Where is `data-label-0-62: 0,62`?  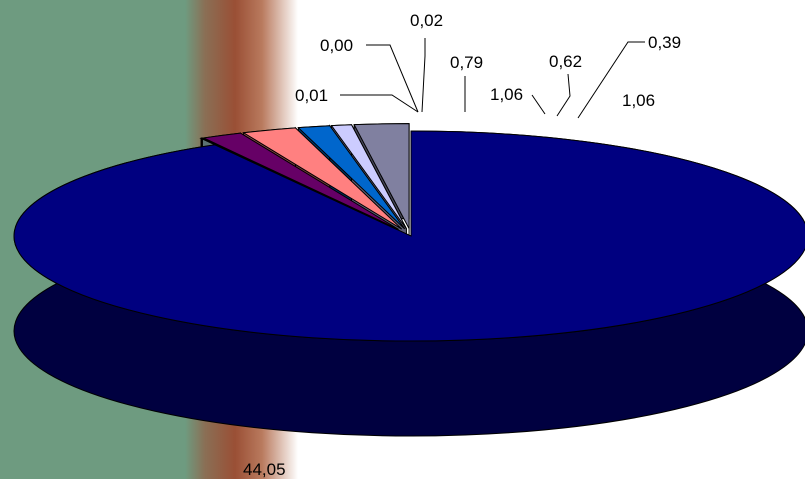 data-label-0-62: 0,62 is located at coordinates (565, 61).